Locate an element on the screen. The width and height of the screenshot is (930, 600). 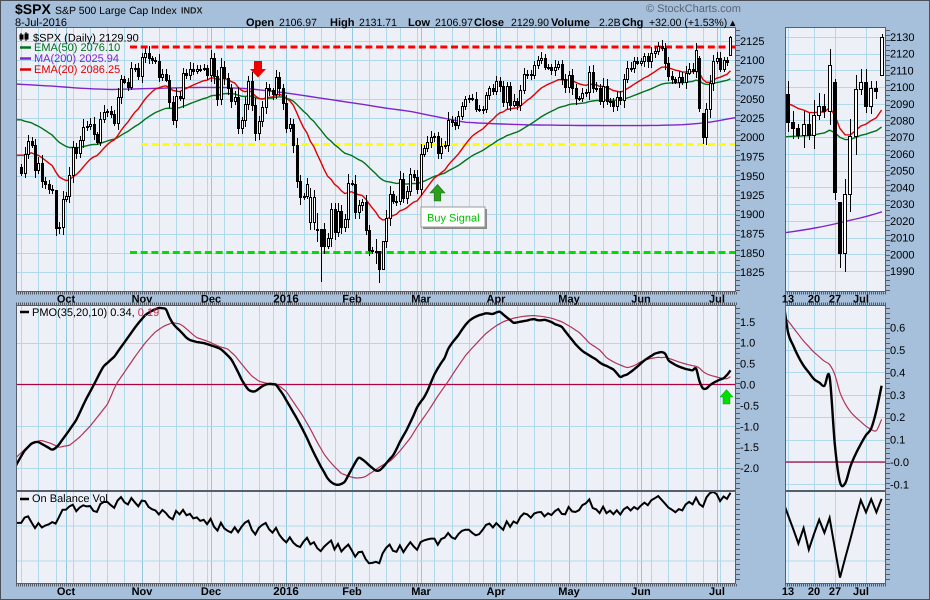
svg-text: 0.1 is located at coordinates (897, 441).